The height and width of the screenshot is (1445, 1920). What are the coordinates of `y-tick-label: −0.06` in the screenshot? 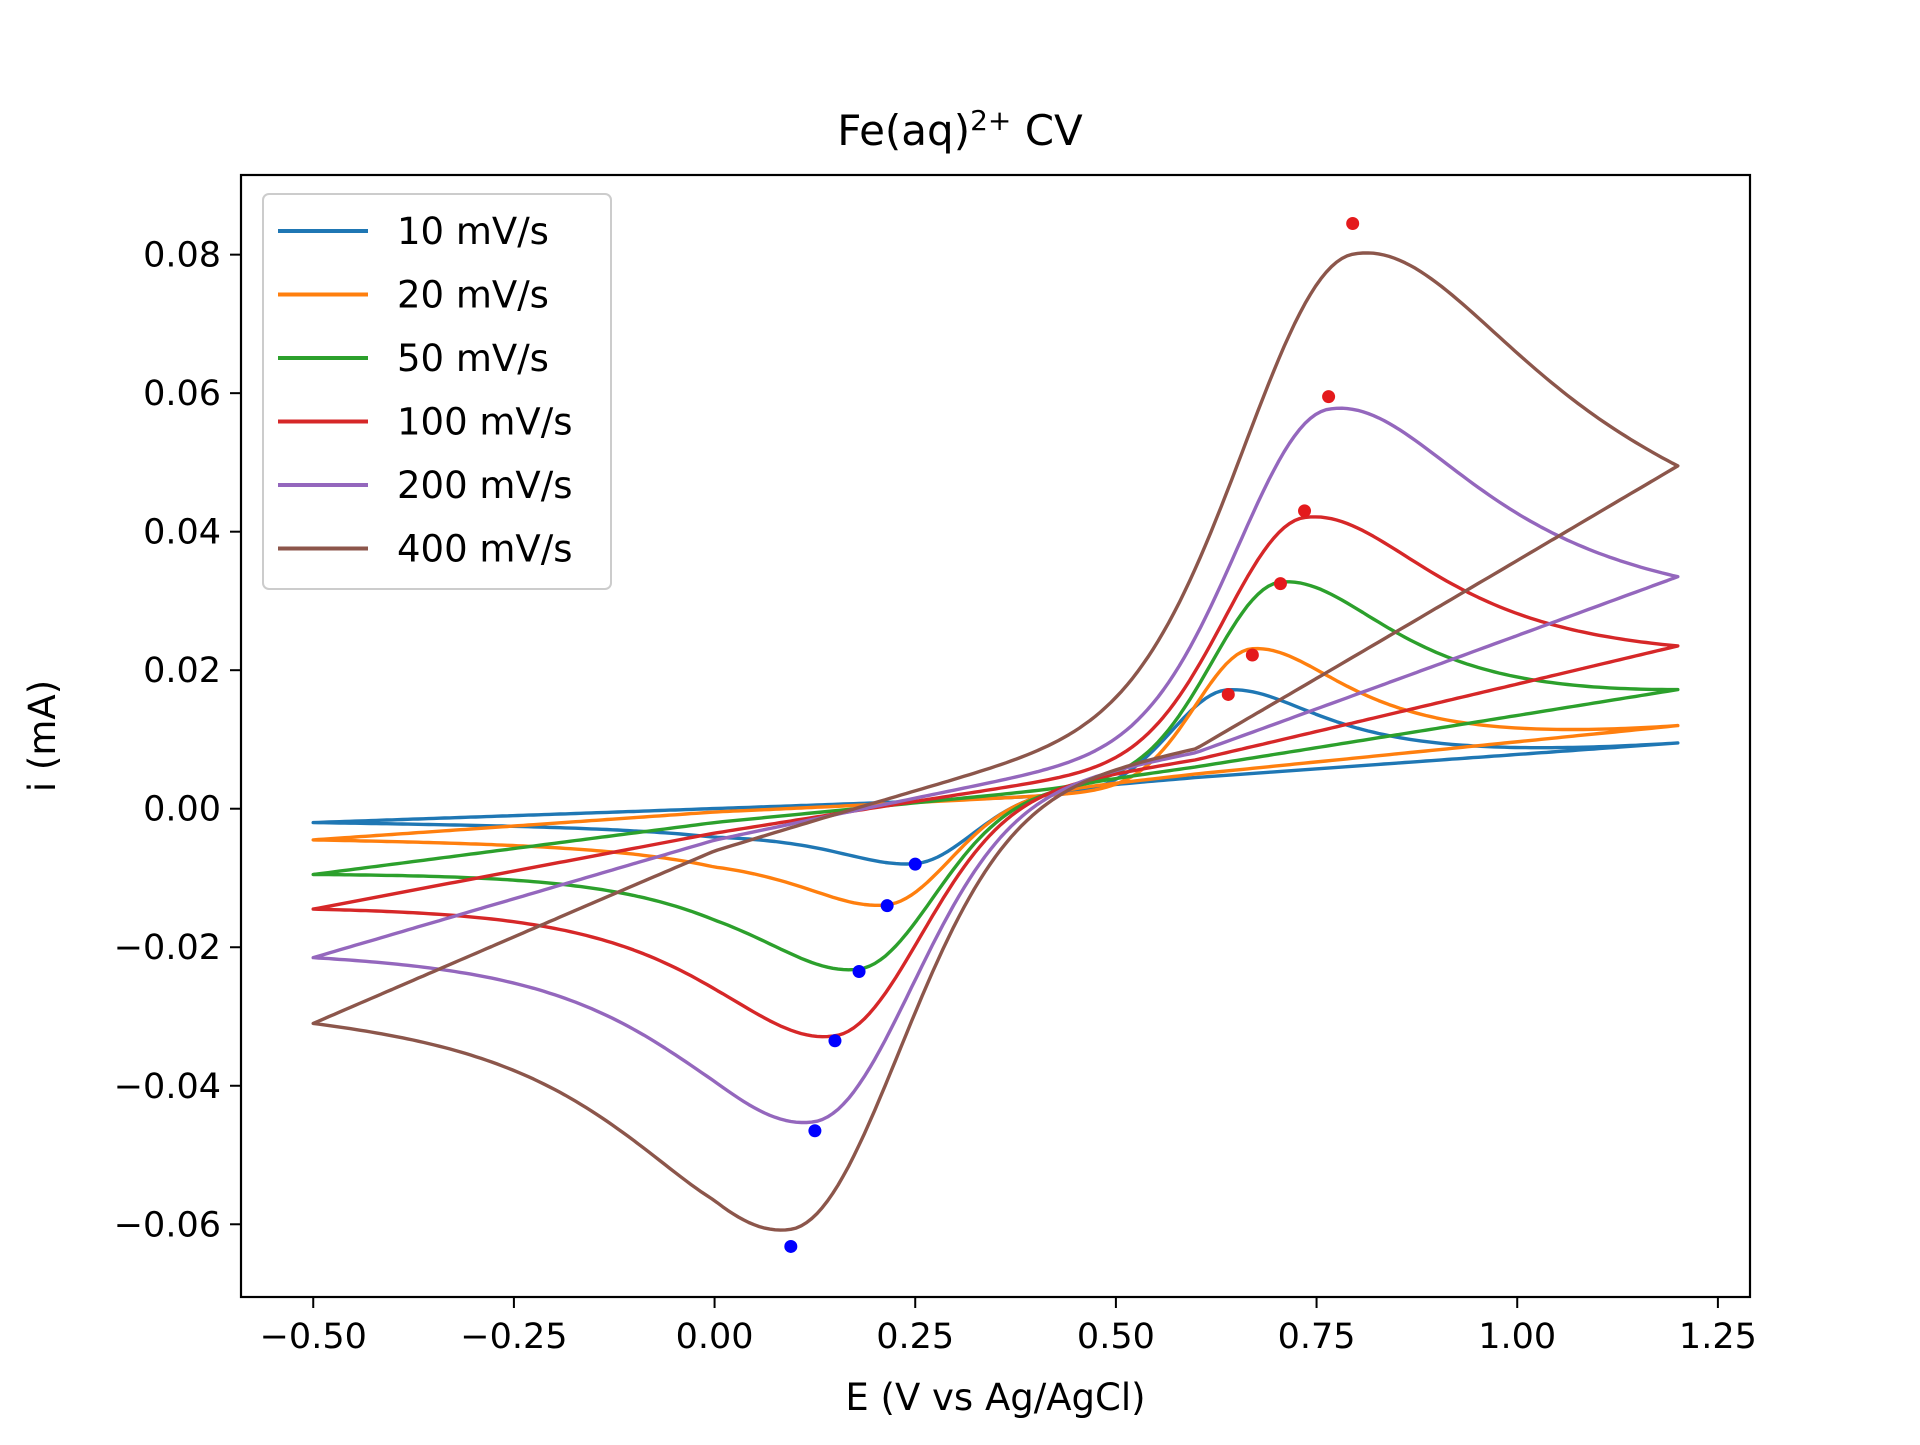 It's located at (167, 1225).